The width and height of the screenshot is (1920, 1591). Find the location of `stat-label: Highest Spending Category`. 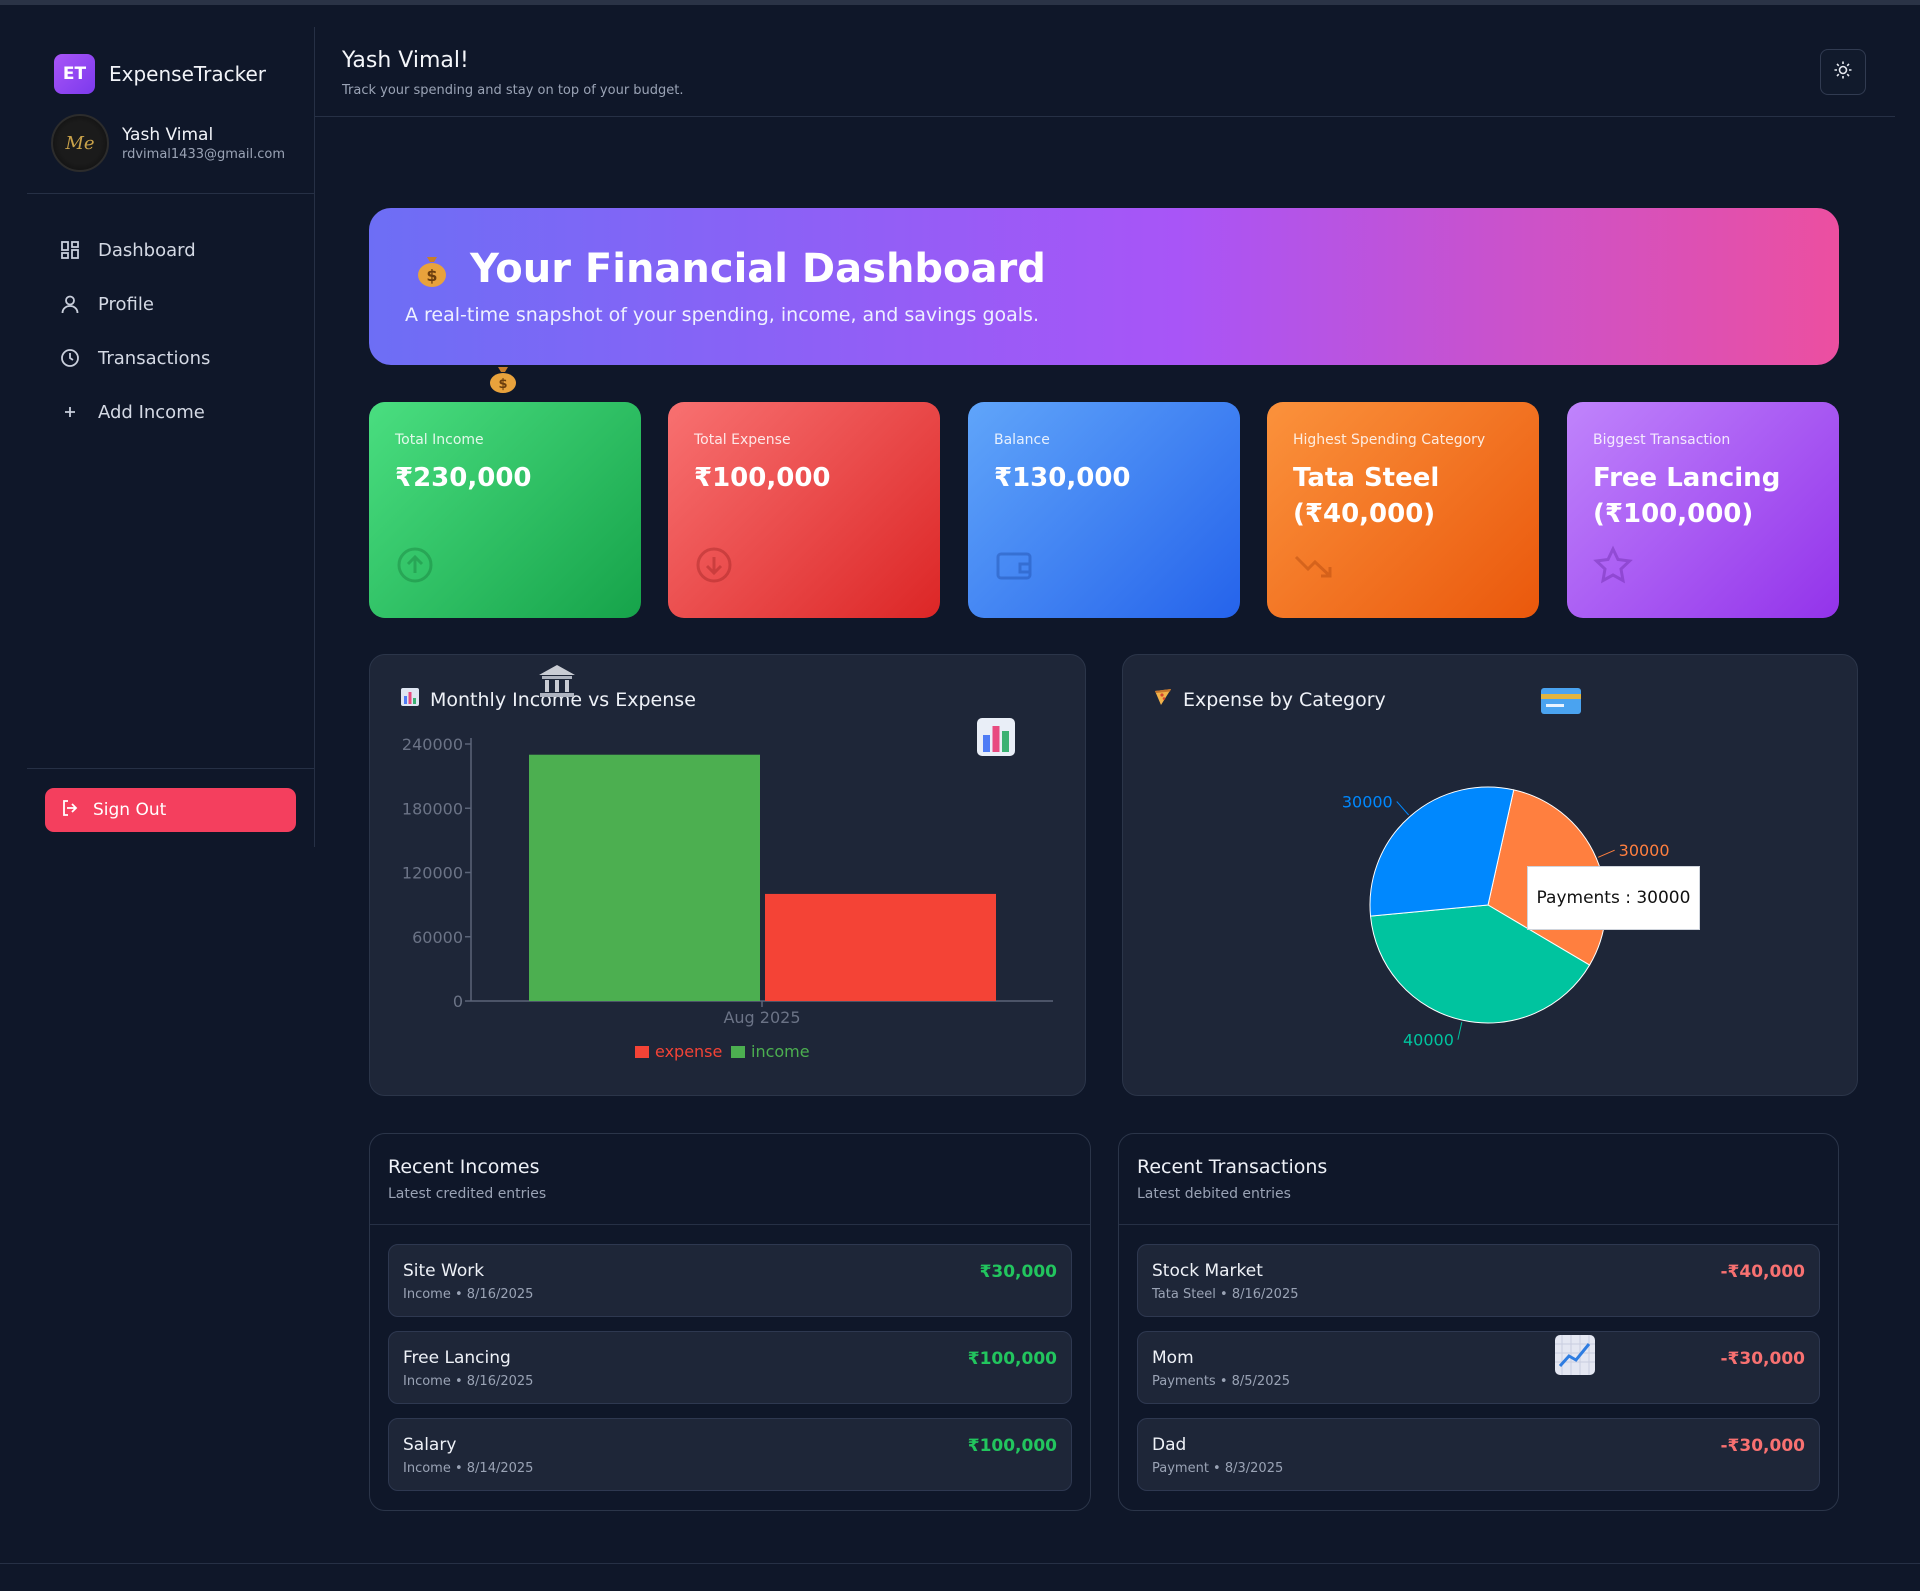

stat-label: Highest Spending Category is located at coordinates (1389, 440).